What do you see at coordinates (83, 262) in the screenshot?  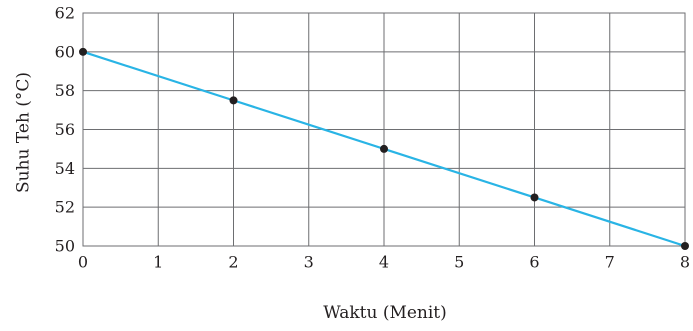 I see `x-tick-label: 0` at bounding box center [83, 262].